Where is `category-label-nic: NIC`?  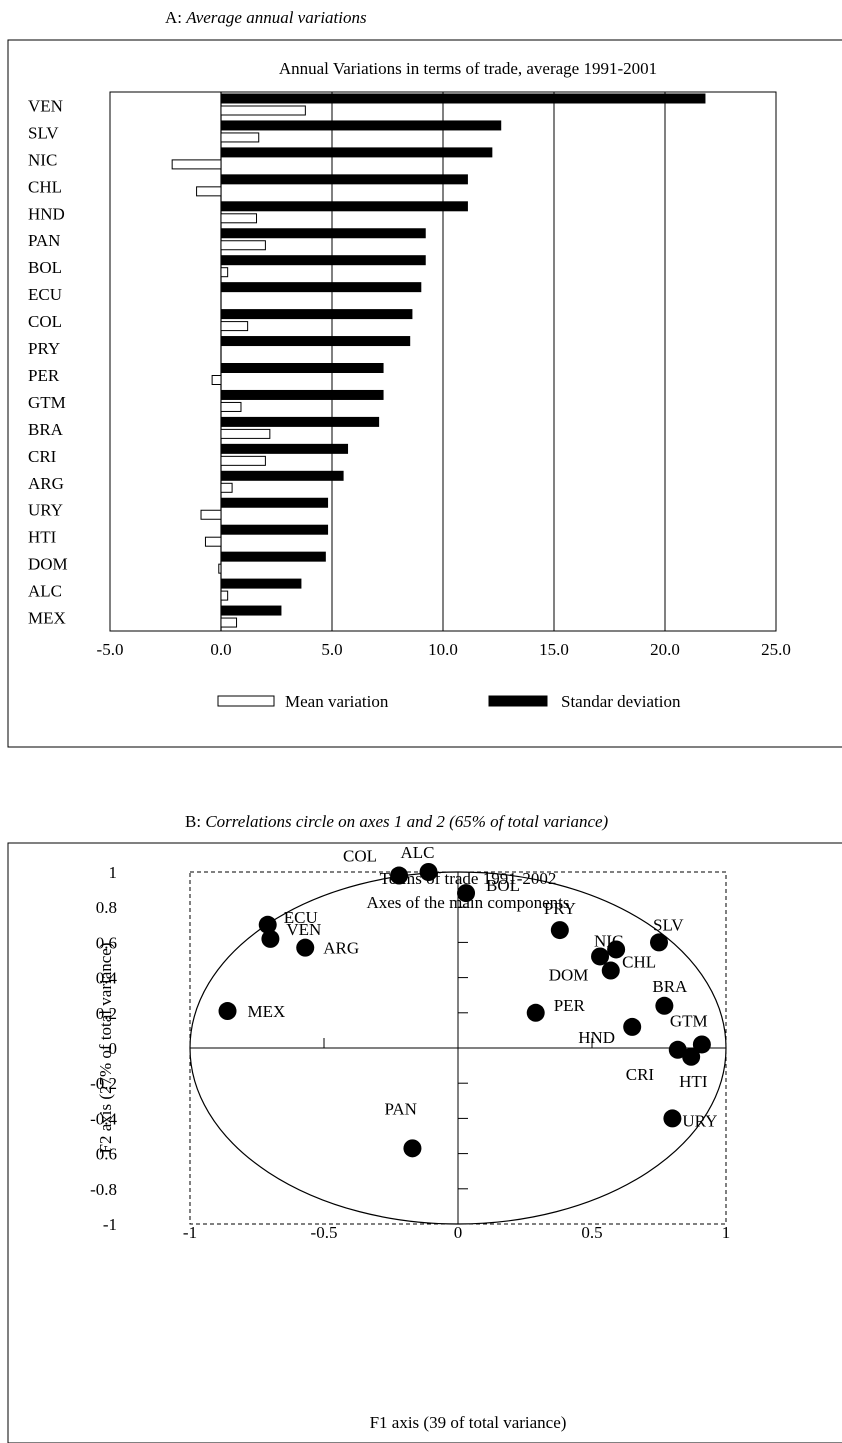
category-label-nic: NIC is located at coordinates (42, 159).